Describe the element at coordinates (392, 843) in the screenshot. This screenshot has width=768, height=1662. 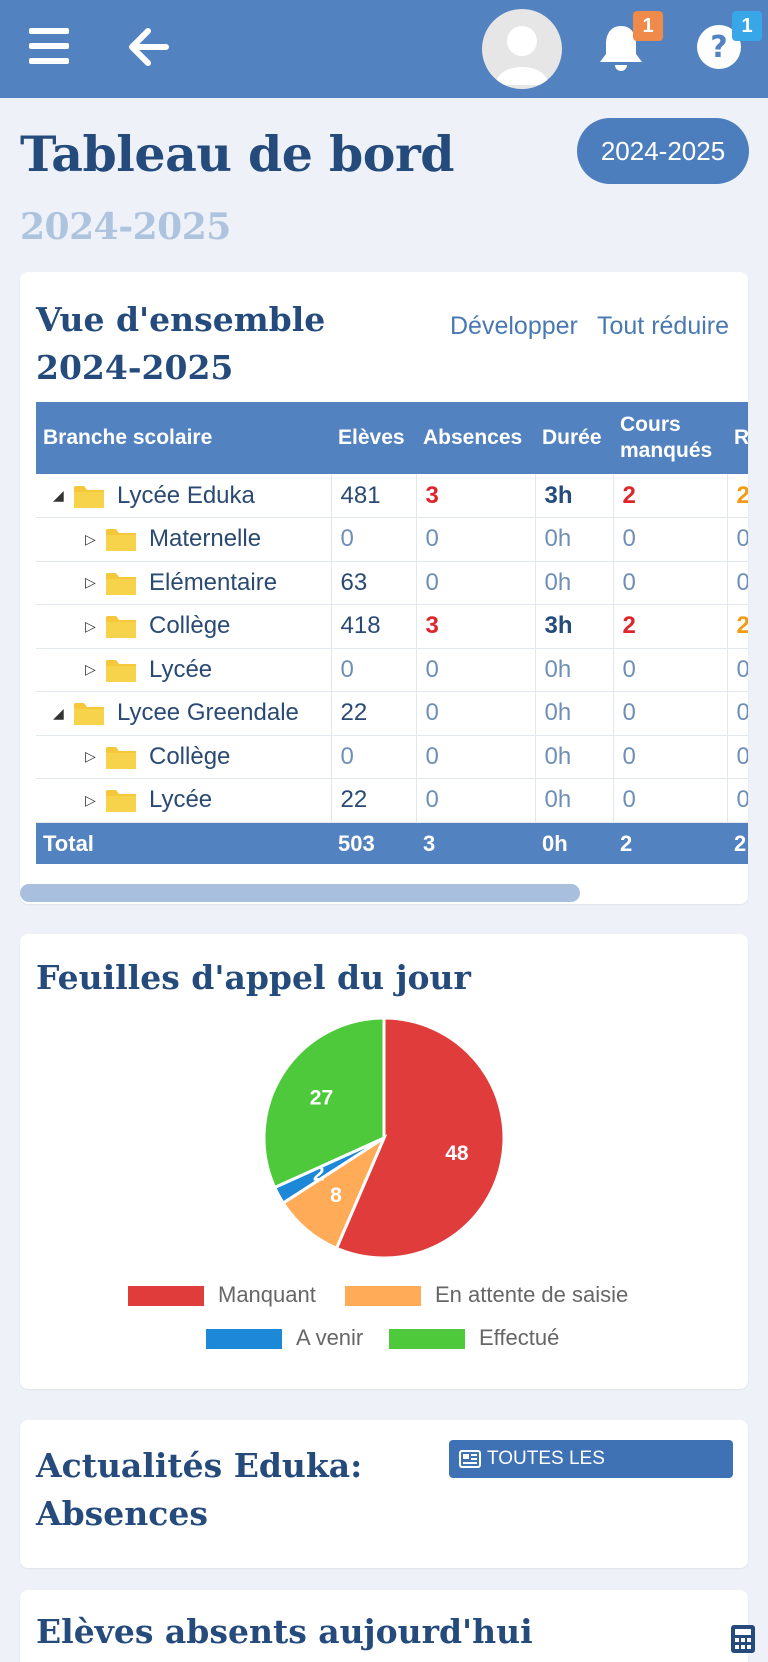
I see `table-total-row: Total 503 3 0h 2 2` at that location.